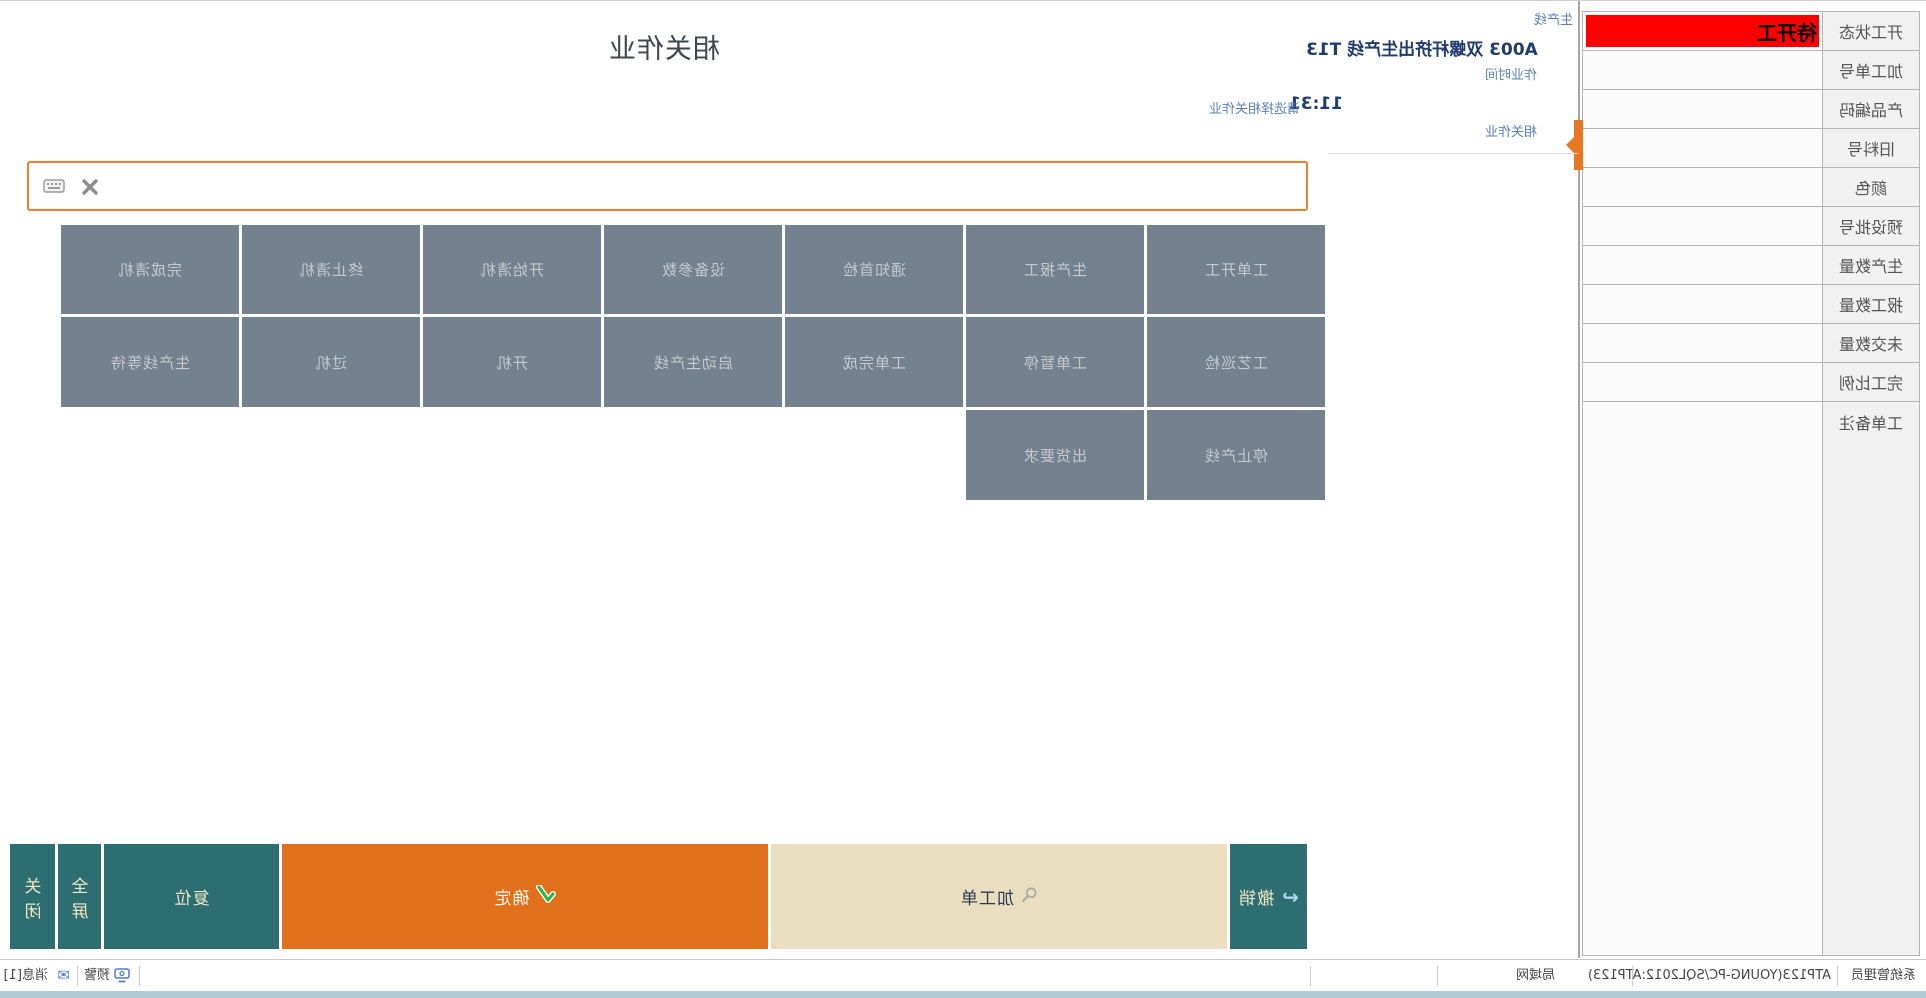  I want to click on op-button: 工单完成, so click(874, 362).